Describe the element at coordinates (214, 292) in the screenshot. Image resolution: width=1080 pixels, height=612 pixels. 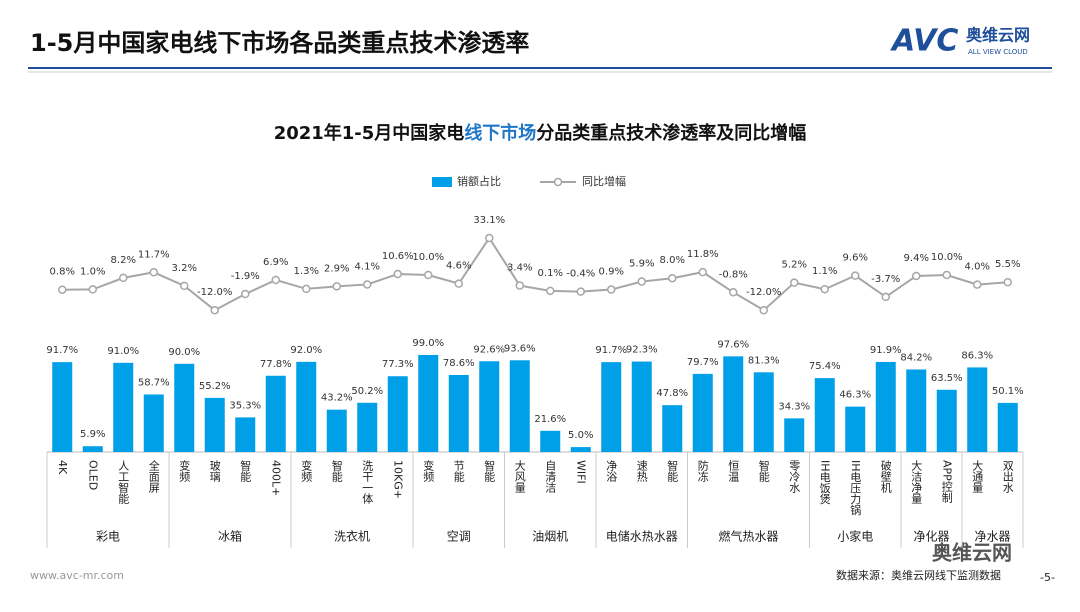
I see `line-value-label: -12.0%` at that location.